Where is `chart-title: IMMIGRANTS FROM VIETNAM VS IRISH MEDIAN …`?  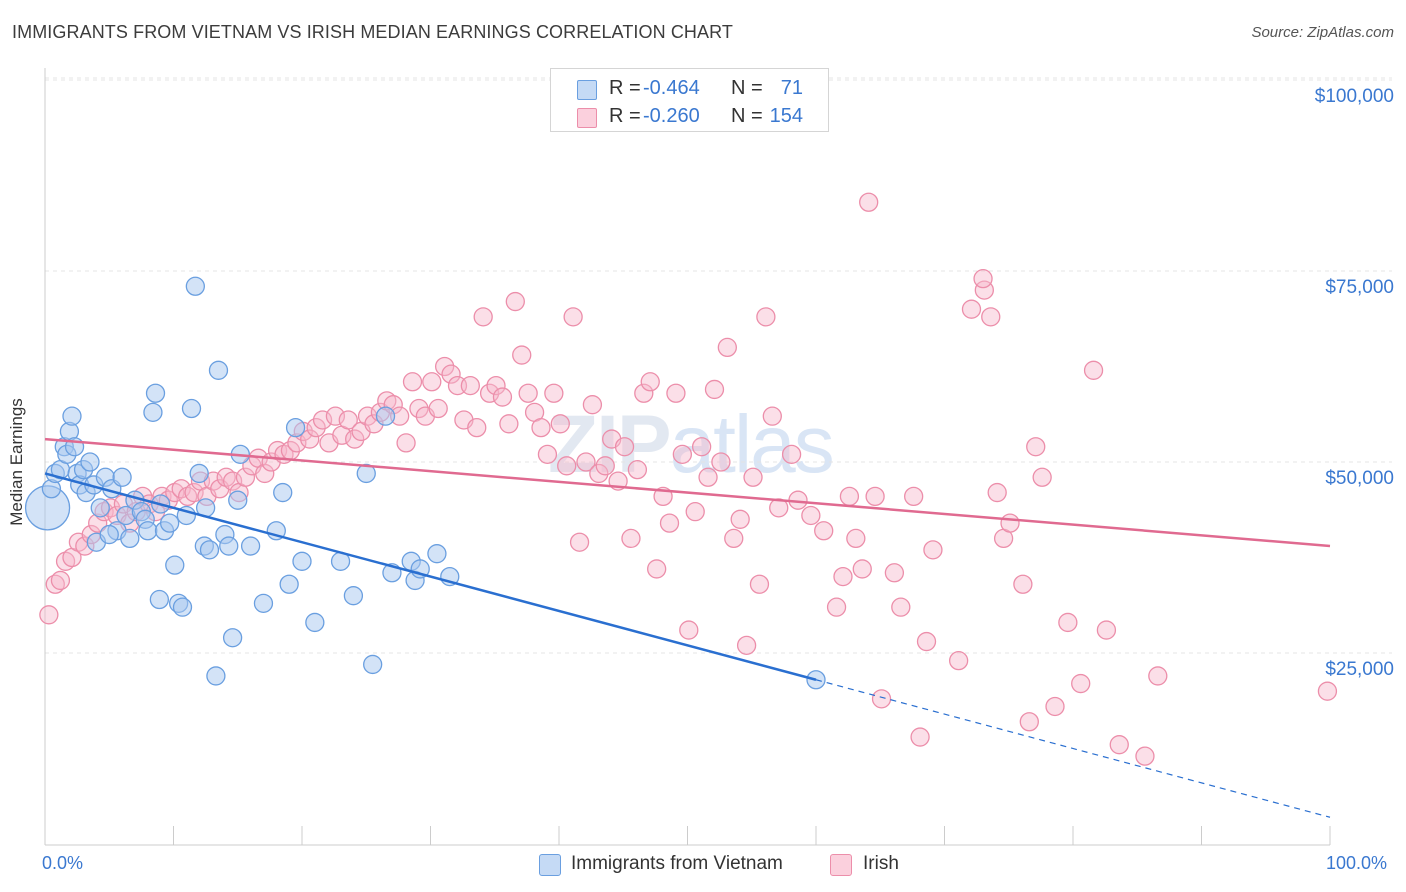
chart-title: IMMIGRANTS FROM VIETNAM VS IRISH MEDIAN … is located at coordinates (372, 32).